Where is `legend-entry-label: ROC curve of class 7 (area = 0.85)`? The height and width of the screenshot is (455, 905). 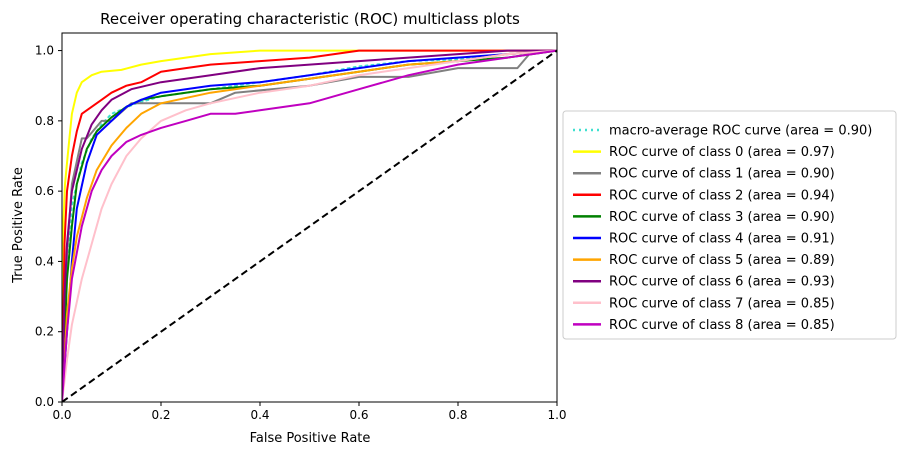 legend-entry-label: ROC curve of class 7 (area = 0.85) is located at coordinates (722, 303).